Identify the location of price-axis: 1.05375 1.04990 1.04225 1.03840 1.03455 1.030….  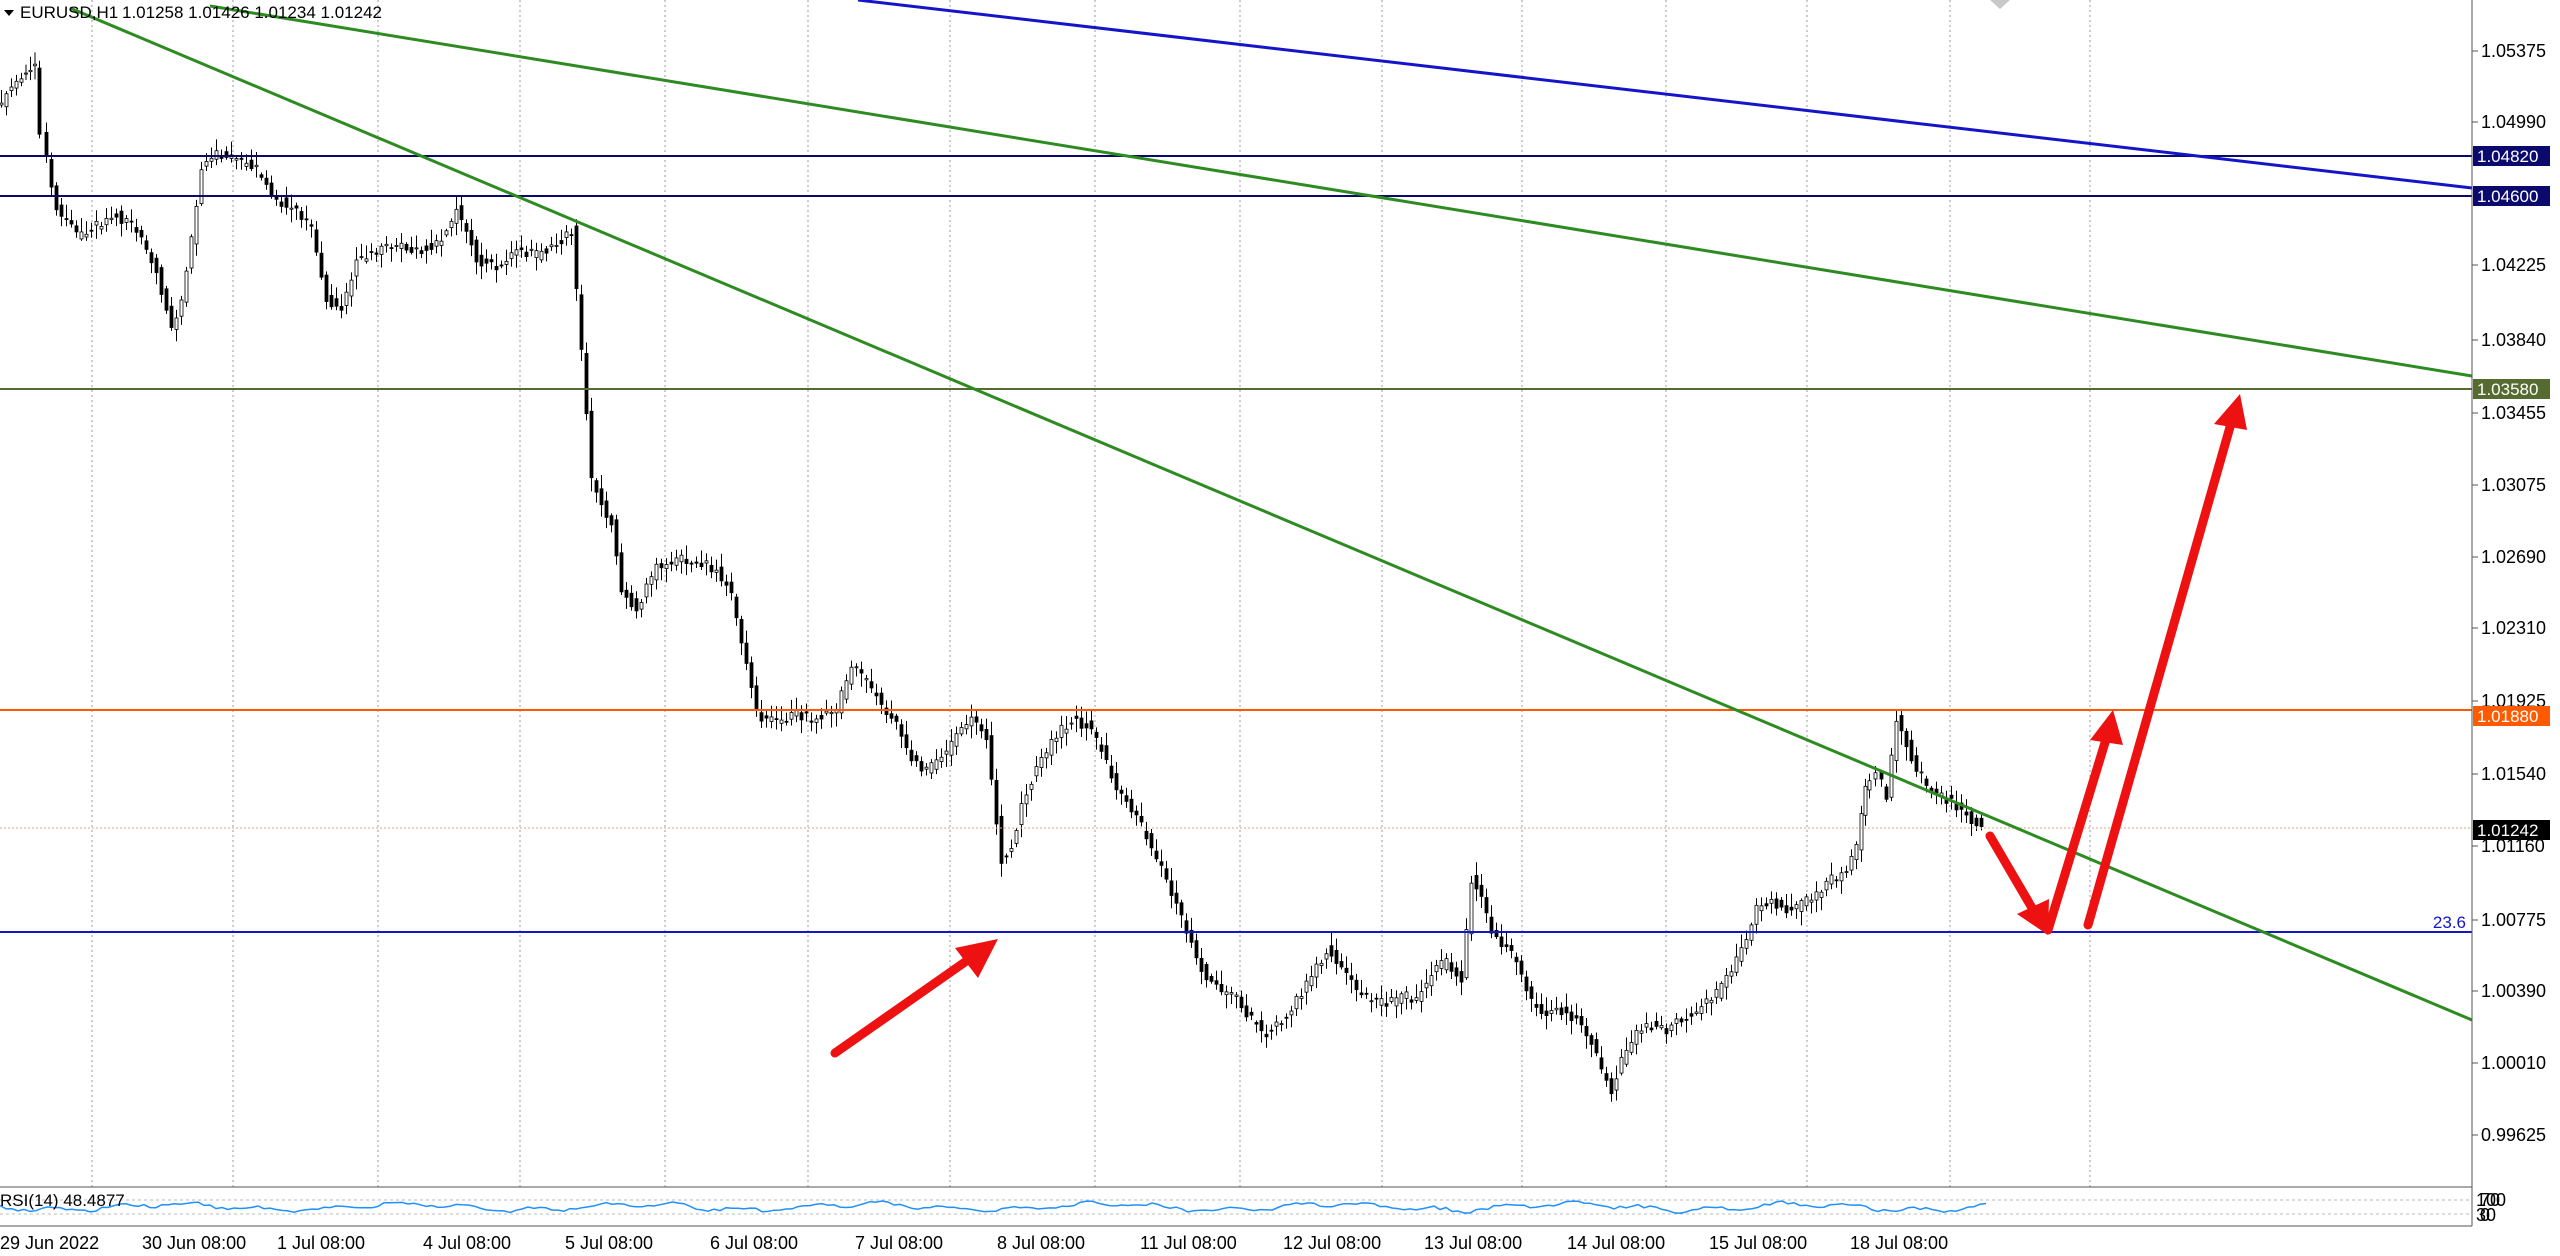
(2509, 593).